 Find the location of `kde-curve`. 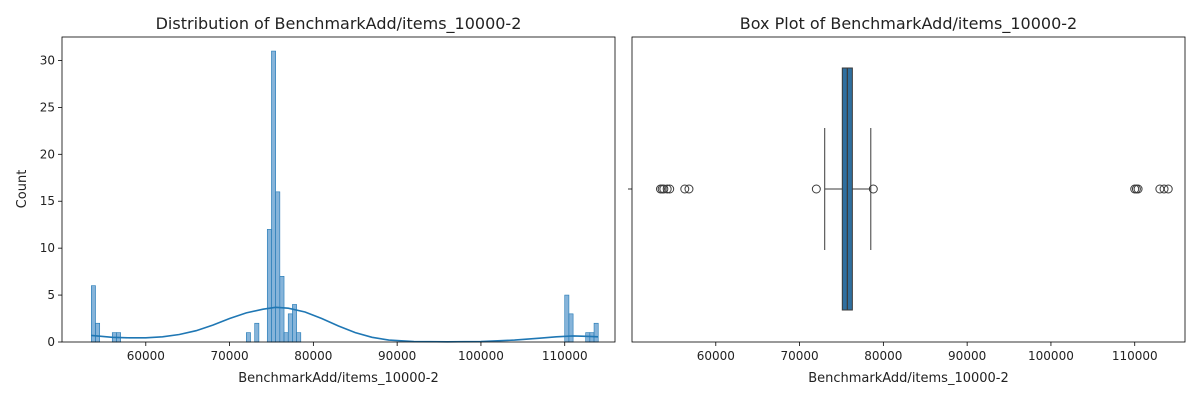

kde-curve is located at coordinates (345, 324).